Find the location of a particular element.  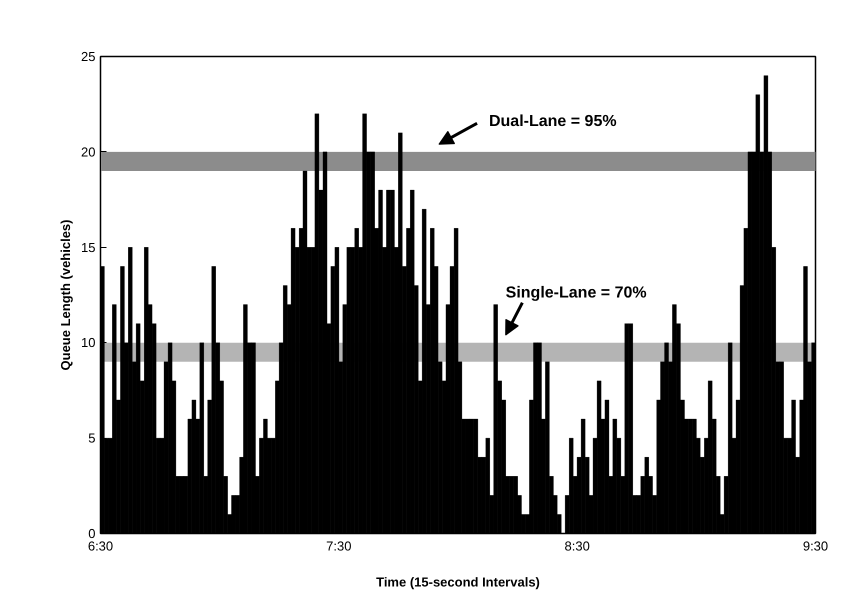

band-label: Single-Lane = 70% is located at coordinates (576, 293).